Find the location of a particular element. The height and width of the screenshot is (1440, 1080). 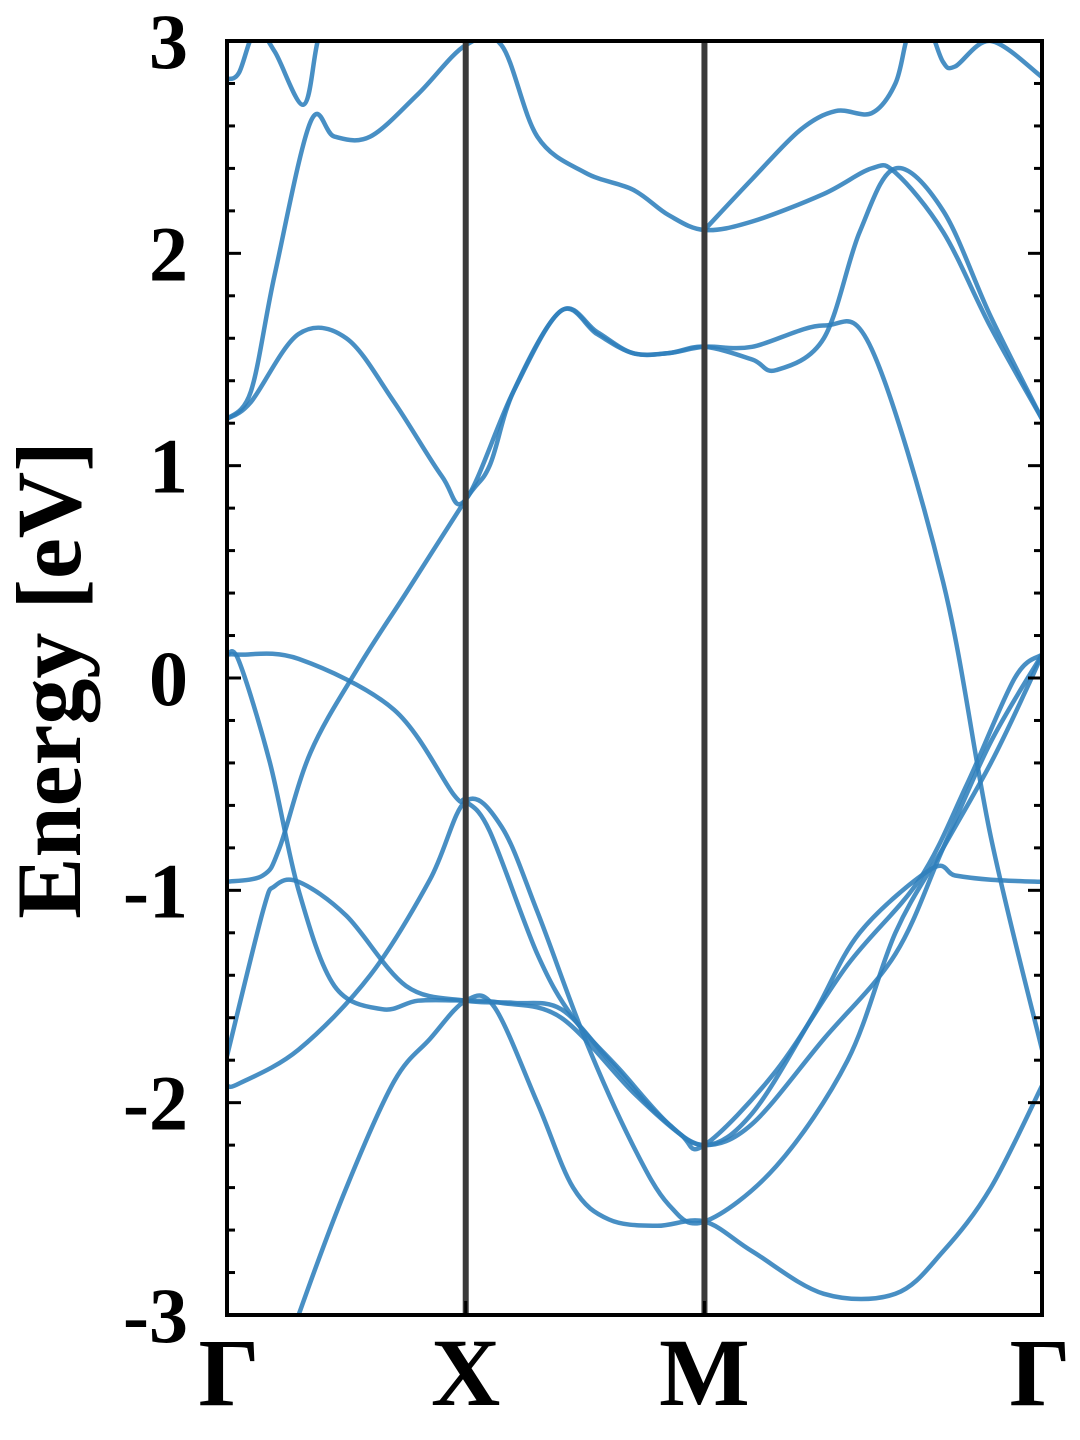

y-tick-label: 0 is located at coordinates (168, 678).